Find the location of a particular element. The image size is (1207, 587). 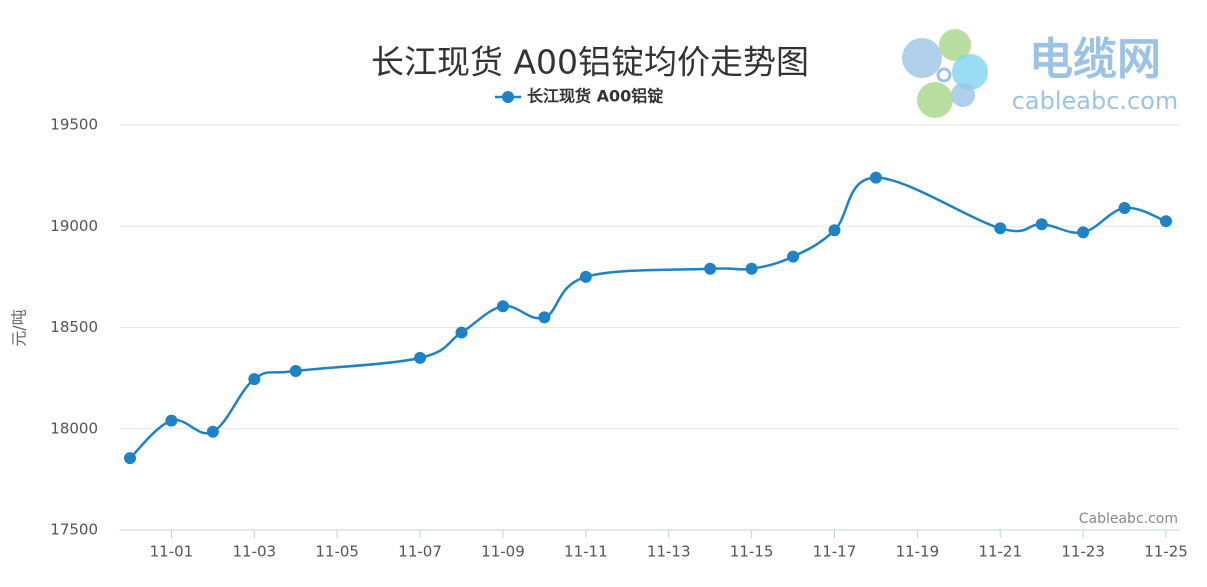

y-tick-label: 18000 is located at coordinates (74, 428).